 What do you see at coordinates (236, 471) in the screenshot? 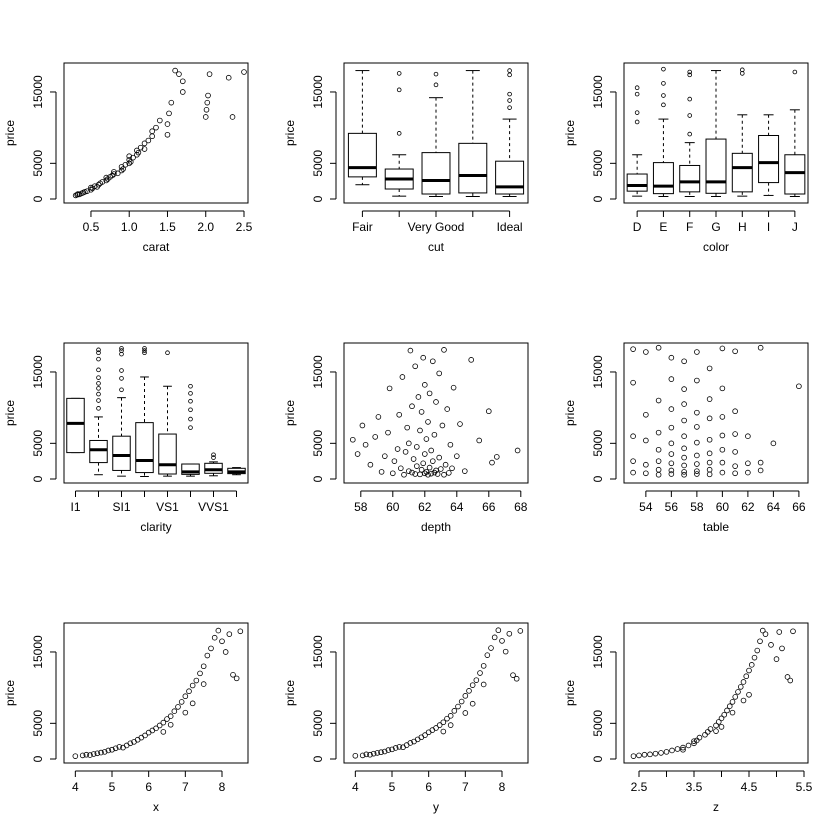
I see `box-IF` at bounding box center [236, 471].